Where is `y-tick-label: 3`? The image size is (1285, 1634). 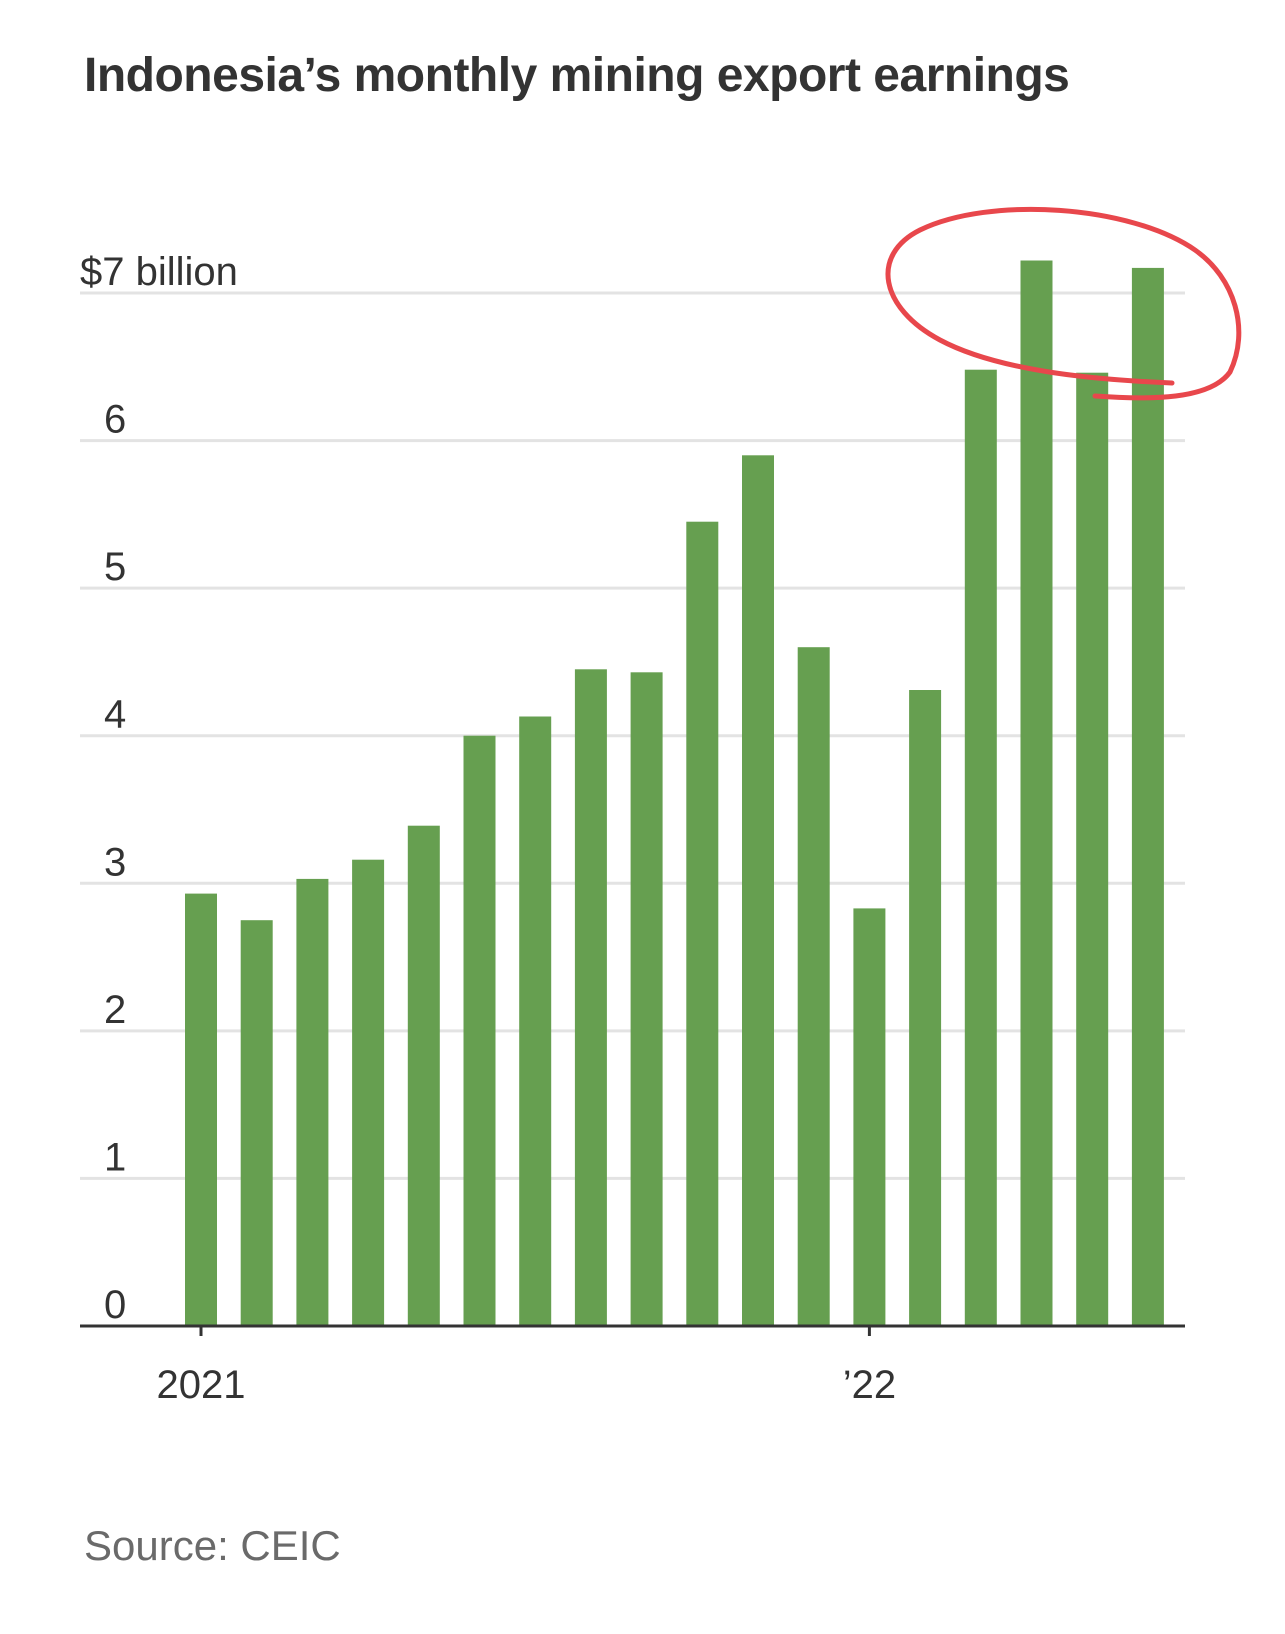 y-tick-label: 3 is located at coordinates (115, 862).